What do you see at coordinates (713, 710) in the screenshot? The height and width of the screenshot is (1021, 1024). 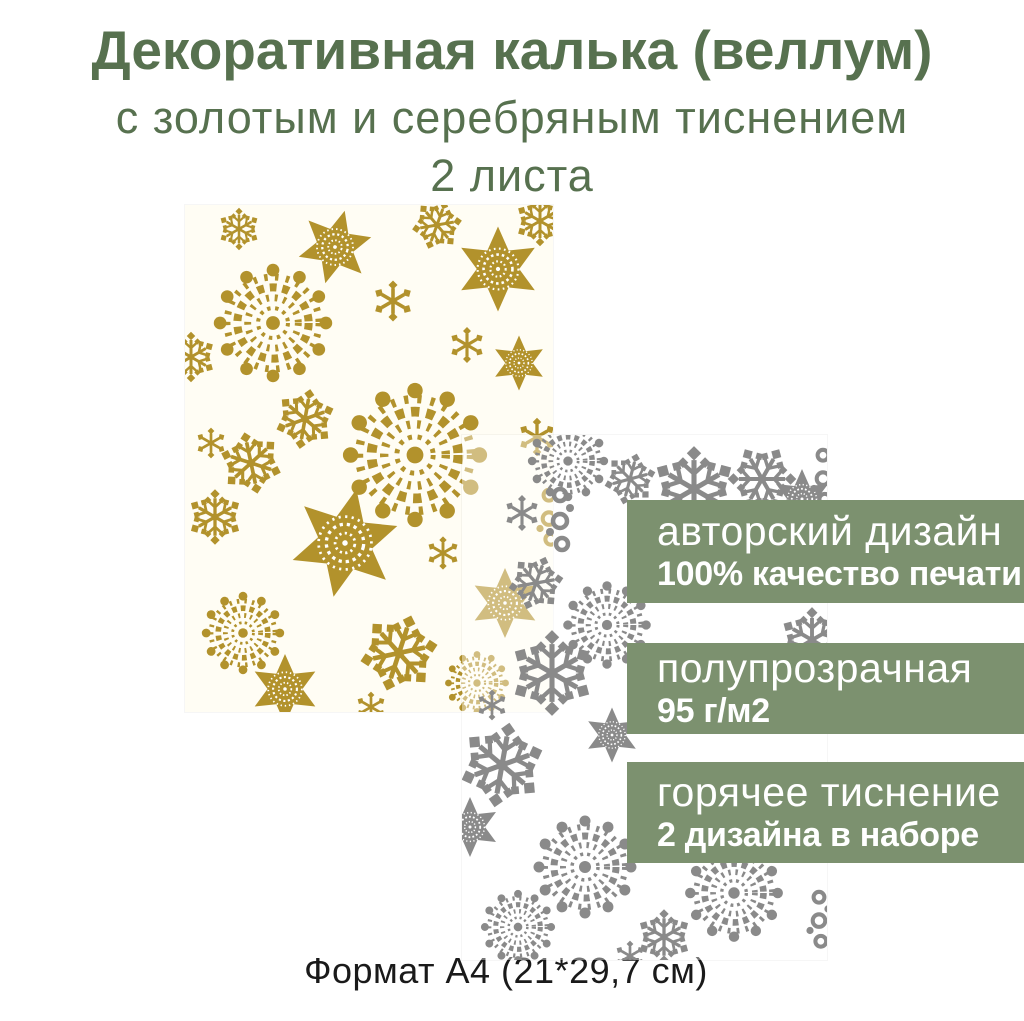 I see `badge-feature-value: 95 г/м2` at bounding box center [713, 710].